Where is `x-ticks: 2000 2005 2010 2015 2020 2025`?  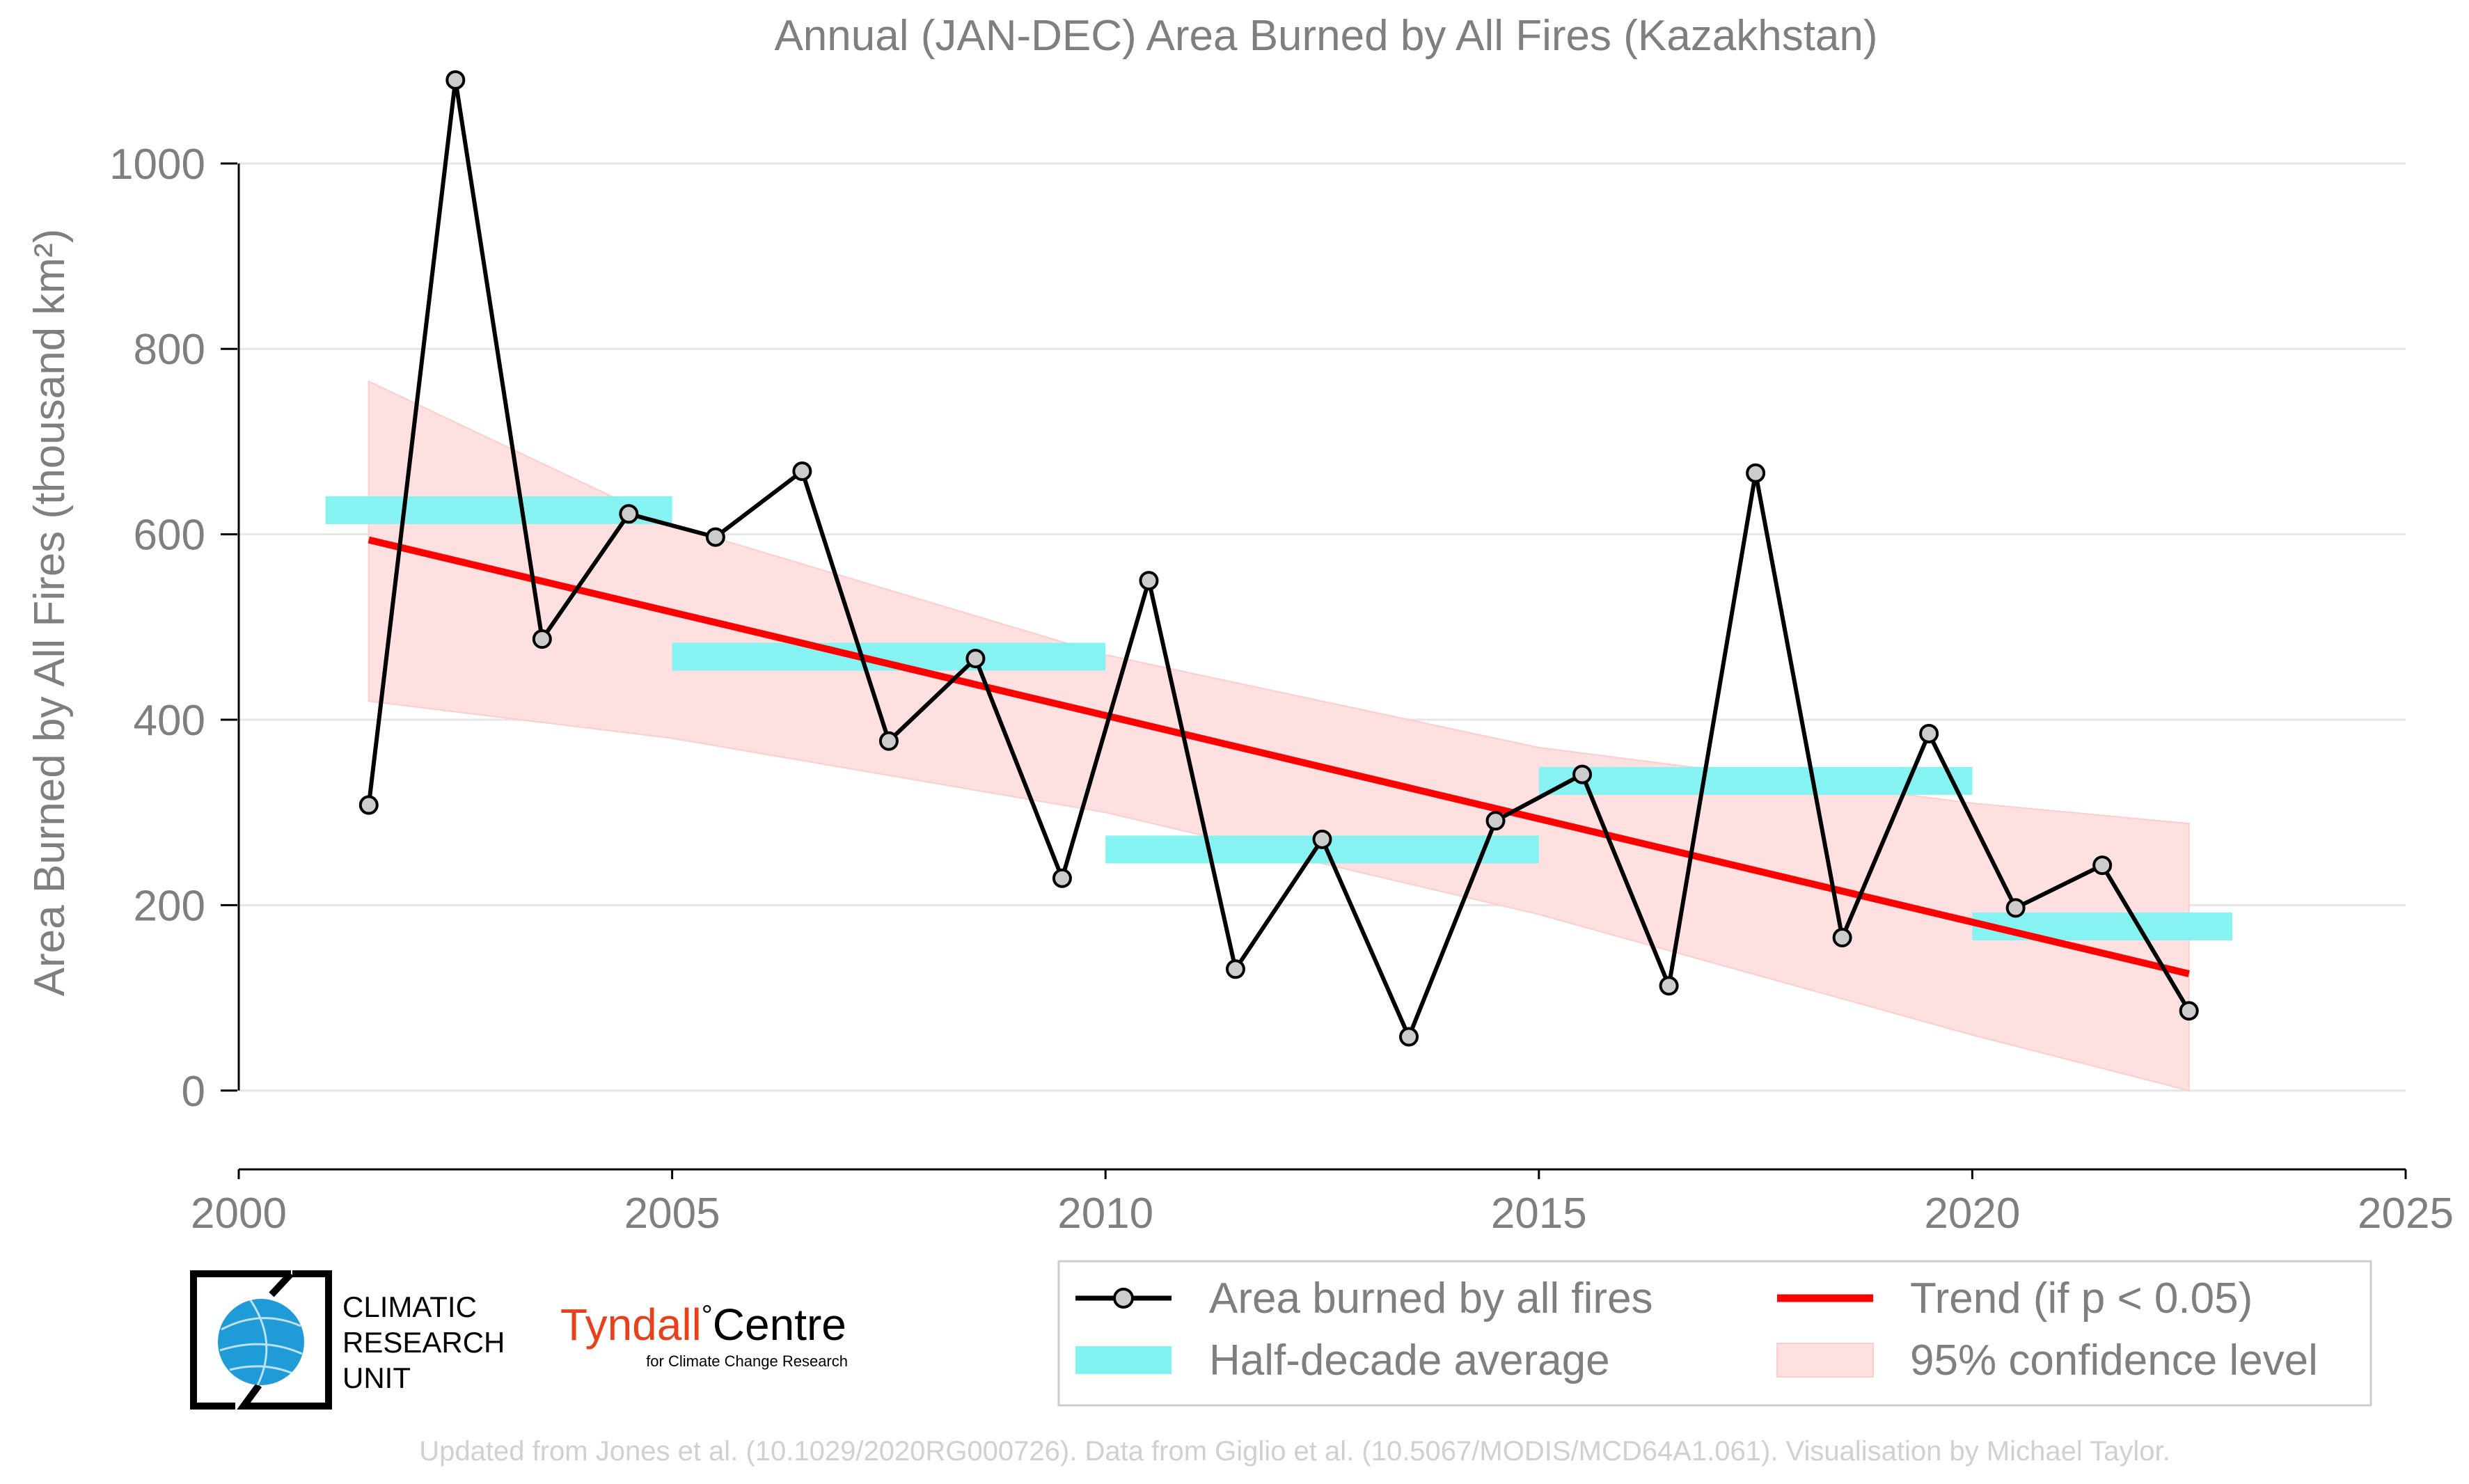
x-ticks: 2000 2005 2010 2015 2020 2025 is located at coordinates (1322, 1203).